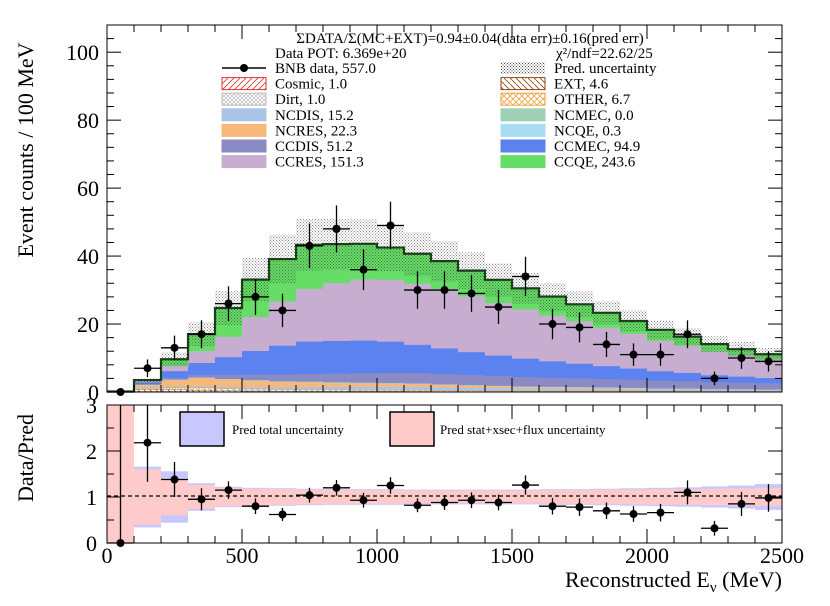 The width and height of the screenshot is (830, 606). Describe the element at coordinates (377, 555) in the screenshot. I see `x-tick-label: 1000` at that location.